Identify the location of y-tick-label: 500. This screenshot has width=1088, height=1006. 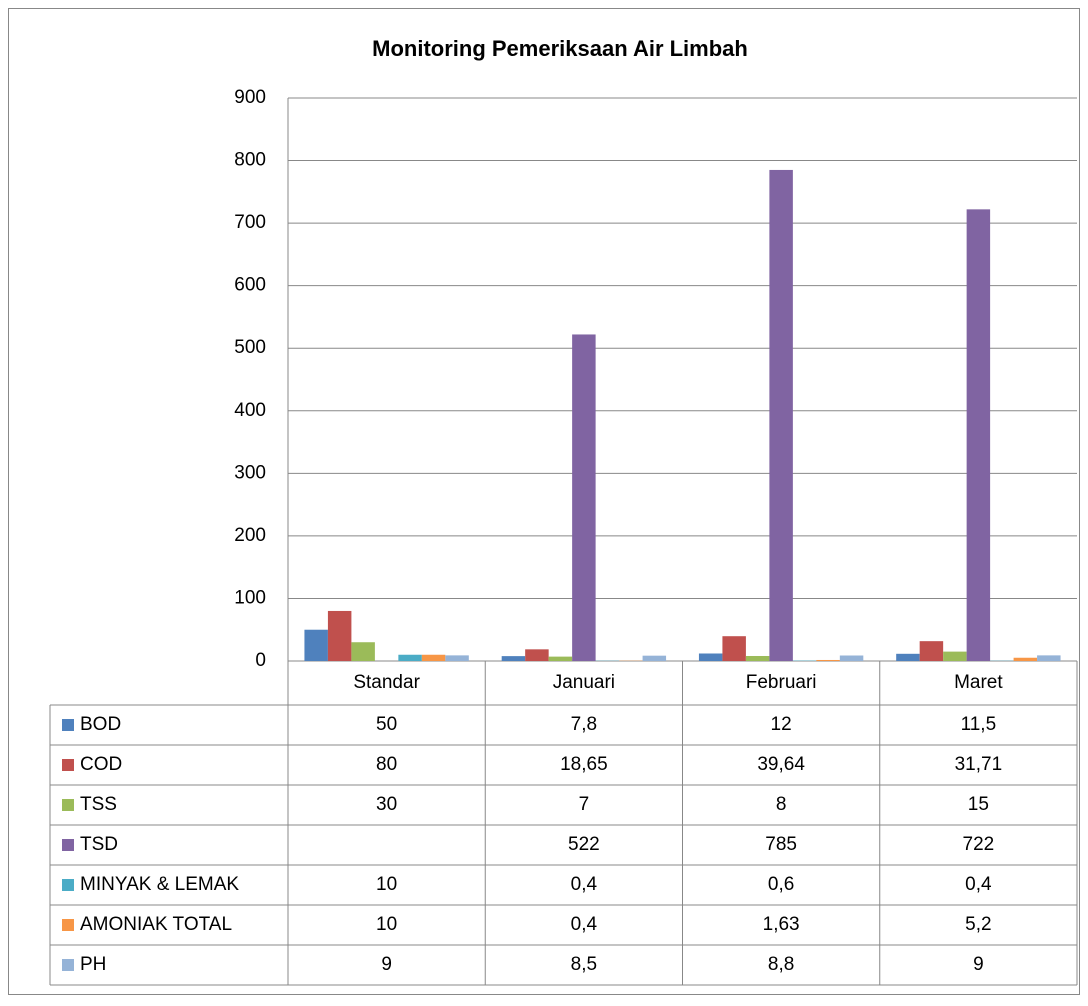
(250, 347).